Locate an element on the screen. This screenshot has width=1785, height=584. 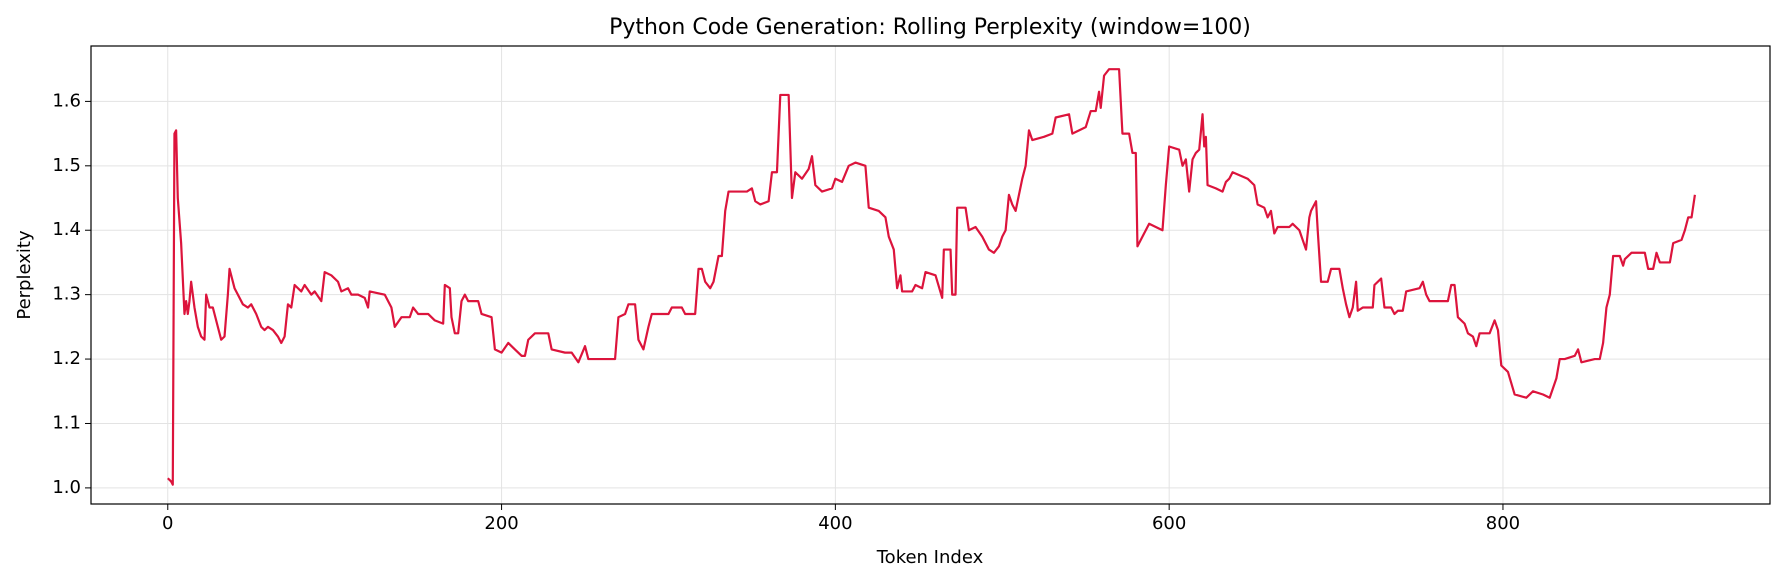
y-tick-label: 1.4 is located at coordinates (66, 229).